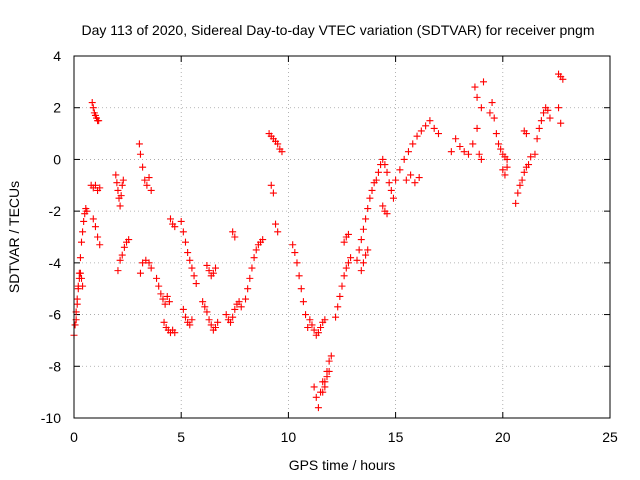 This screenshot has height=480, width=640. Describe the element at coordinates (14, 237) in the screenshot. I see `y-axis-label: SDTVAR / TECUs` at that location.